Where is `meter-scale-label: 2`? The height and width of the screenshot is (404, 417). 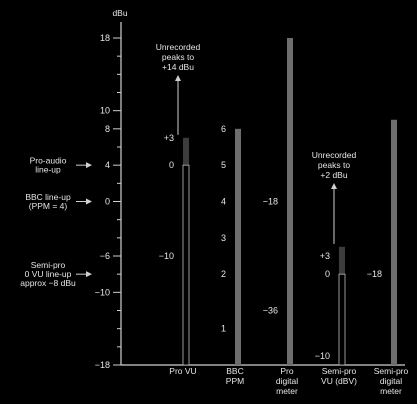
meter-scale-label: 2 is located at coordinates (223, 274).